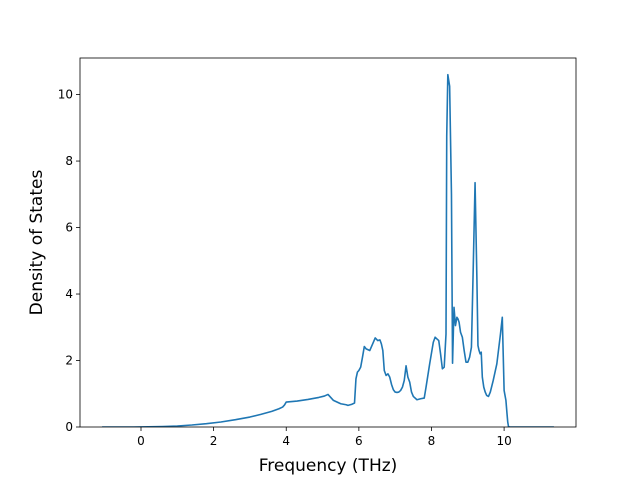 This screenshot has height=480, width=640. What do you see at coordinates (69, 427) in the screenshot?
I see `y-tick-label: 0` at bounding box center [69, 427].